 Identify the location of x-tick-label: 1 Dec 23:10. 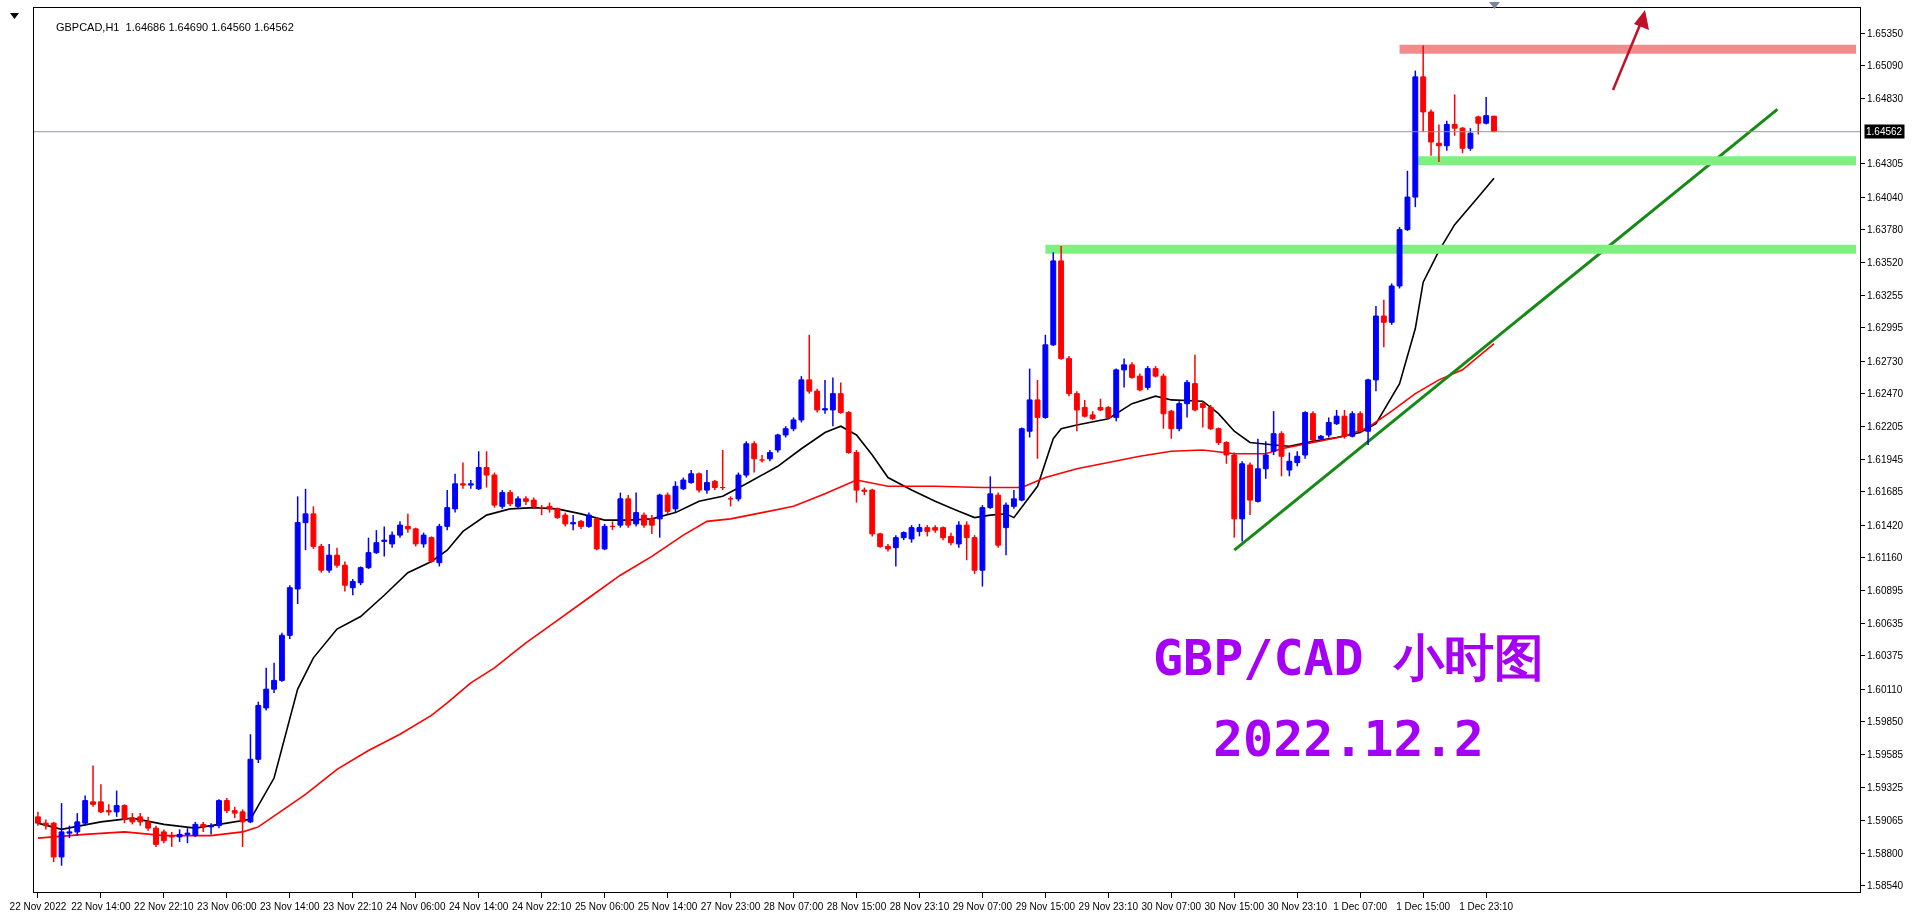
(1486, 906).